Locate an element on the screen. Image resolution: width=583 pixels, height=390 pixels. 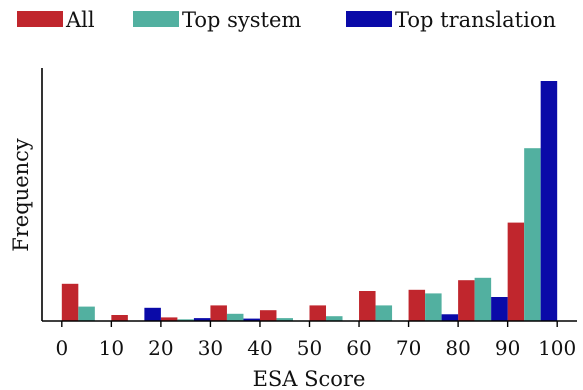
y-axis-title: Frequency is located at coordinates (21, 195).